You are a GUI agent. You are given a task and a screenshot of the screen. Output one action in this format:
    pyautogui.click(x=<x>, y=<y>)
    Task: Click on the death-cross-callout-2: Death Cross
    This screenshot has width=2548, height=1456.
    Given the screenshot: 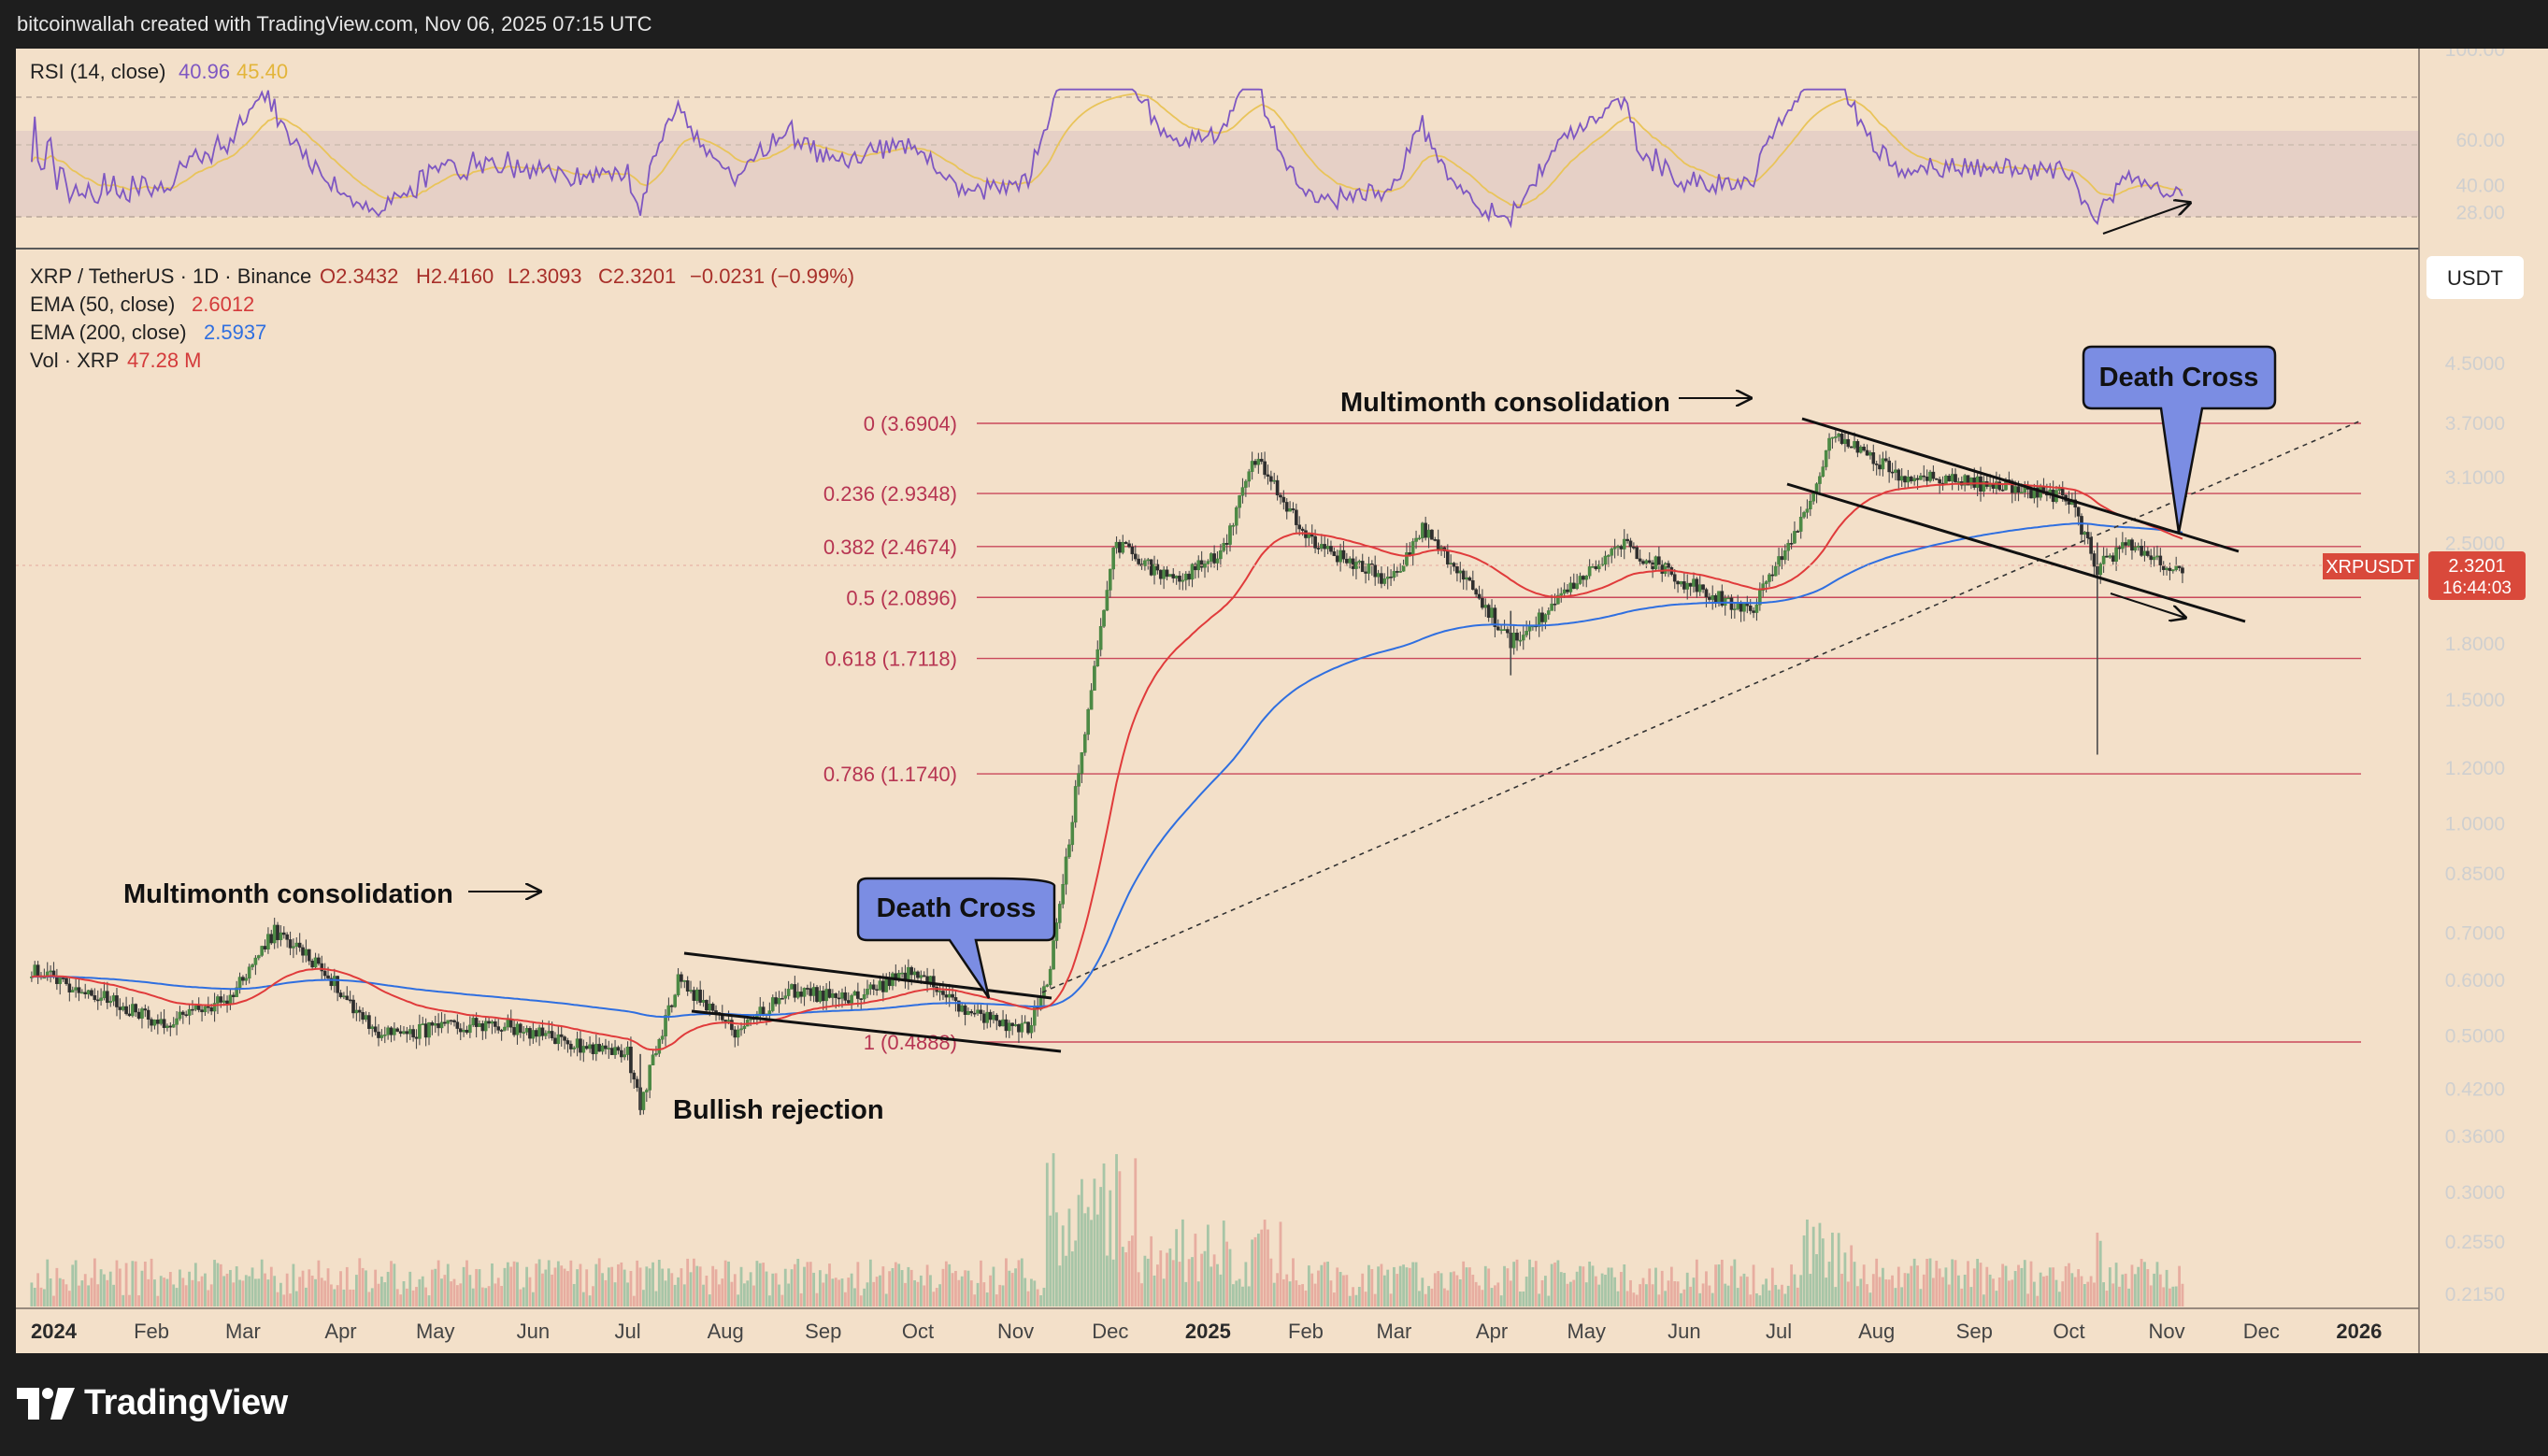 What is the action you would take?
    pyautogui.click(x=2180, y=439)
    